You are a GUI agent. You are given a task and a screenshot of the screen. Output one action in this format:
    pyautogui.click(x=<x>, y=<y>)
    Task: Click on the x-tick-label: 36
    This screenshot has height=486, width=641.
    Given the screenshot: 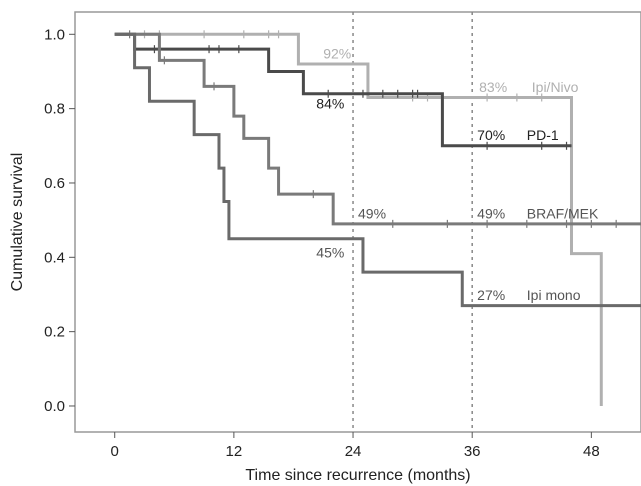 What is the action you would take?
    pyautogui.click(x=472, y=451)
    